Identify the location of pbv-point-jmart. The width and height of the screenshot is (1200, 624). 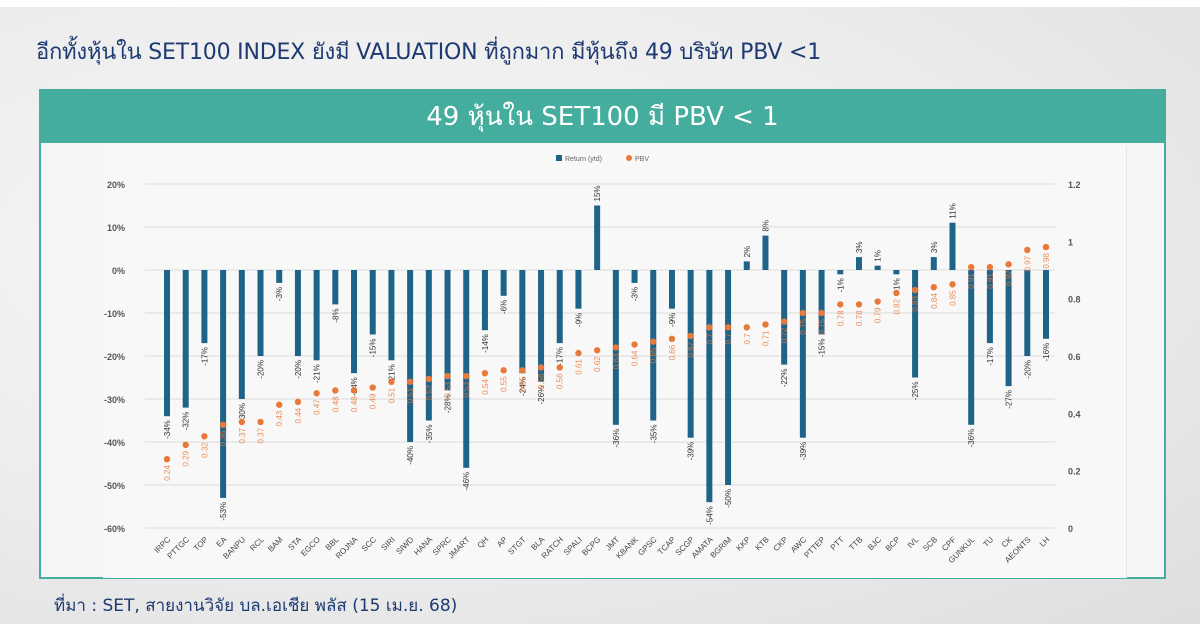
(466, 376).